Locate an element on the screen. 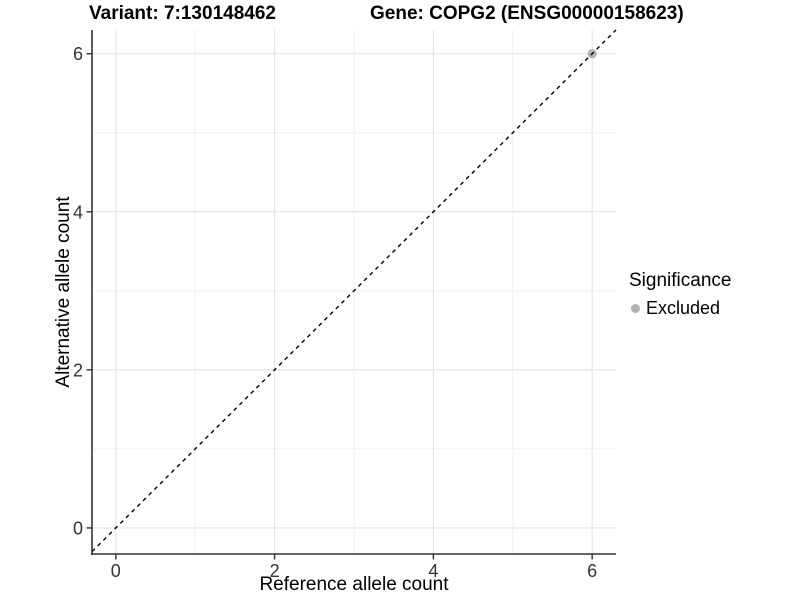 This screenshot has height=600, width=800. x-tick-label: 2 is located at coordinates (275, 571).